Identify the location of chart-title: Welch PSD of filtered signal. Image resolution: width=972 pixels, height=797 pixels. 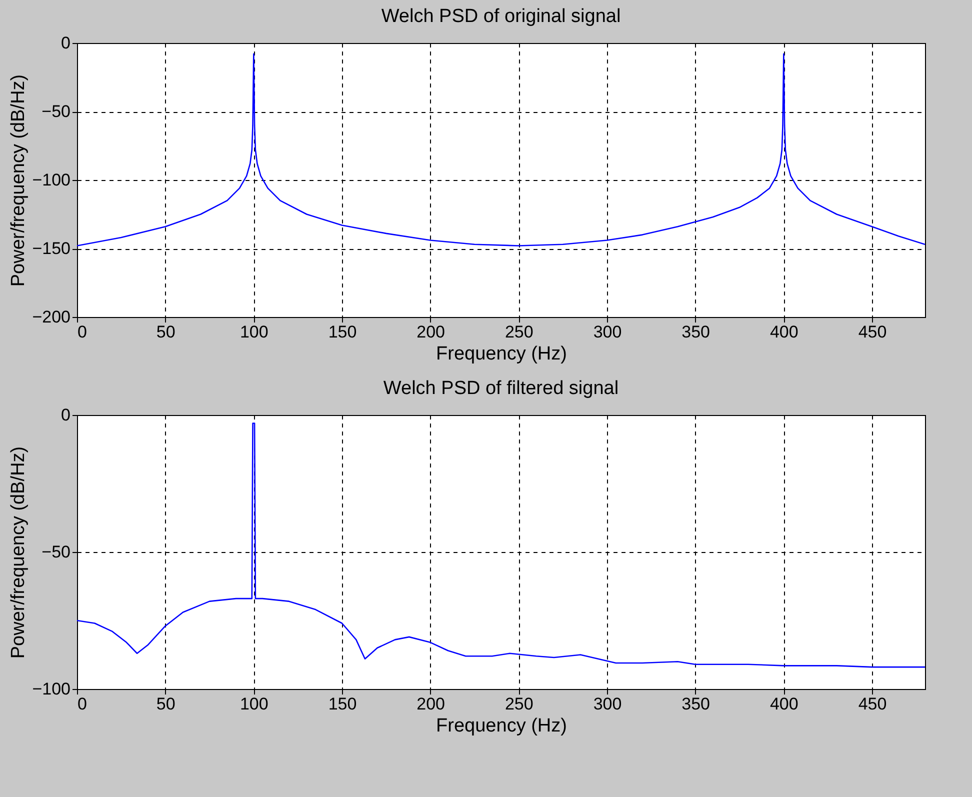
(501, 388).